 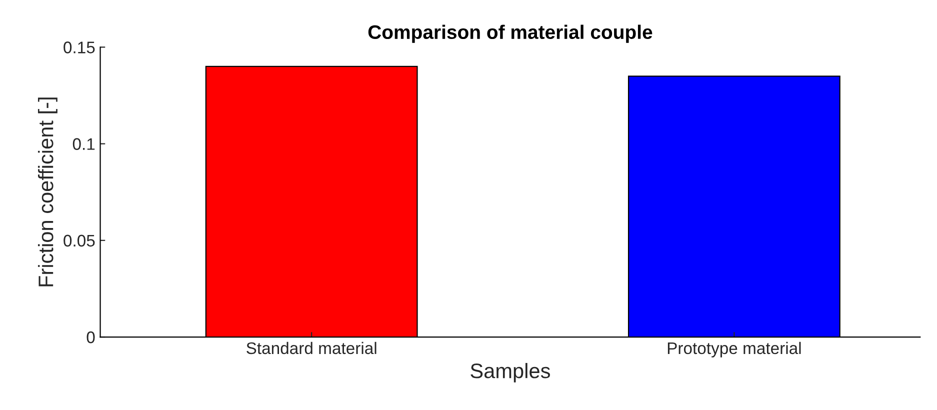 What do you see at coordinates (734, 350) in the screenshot?
I see `x-tick-label: Prototype material` at bounding box center [734, 350].